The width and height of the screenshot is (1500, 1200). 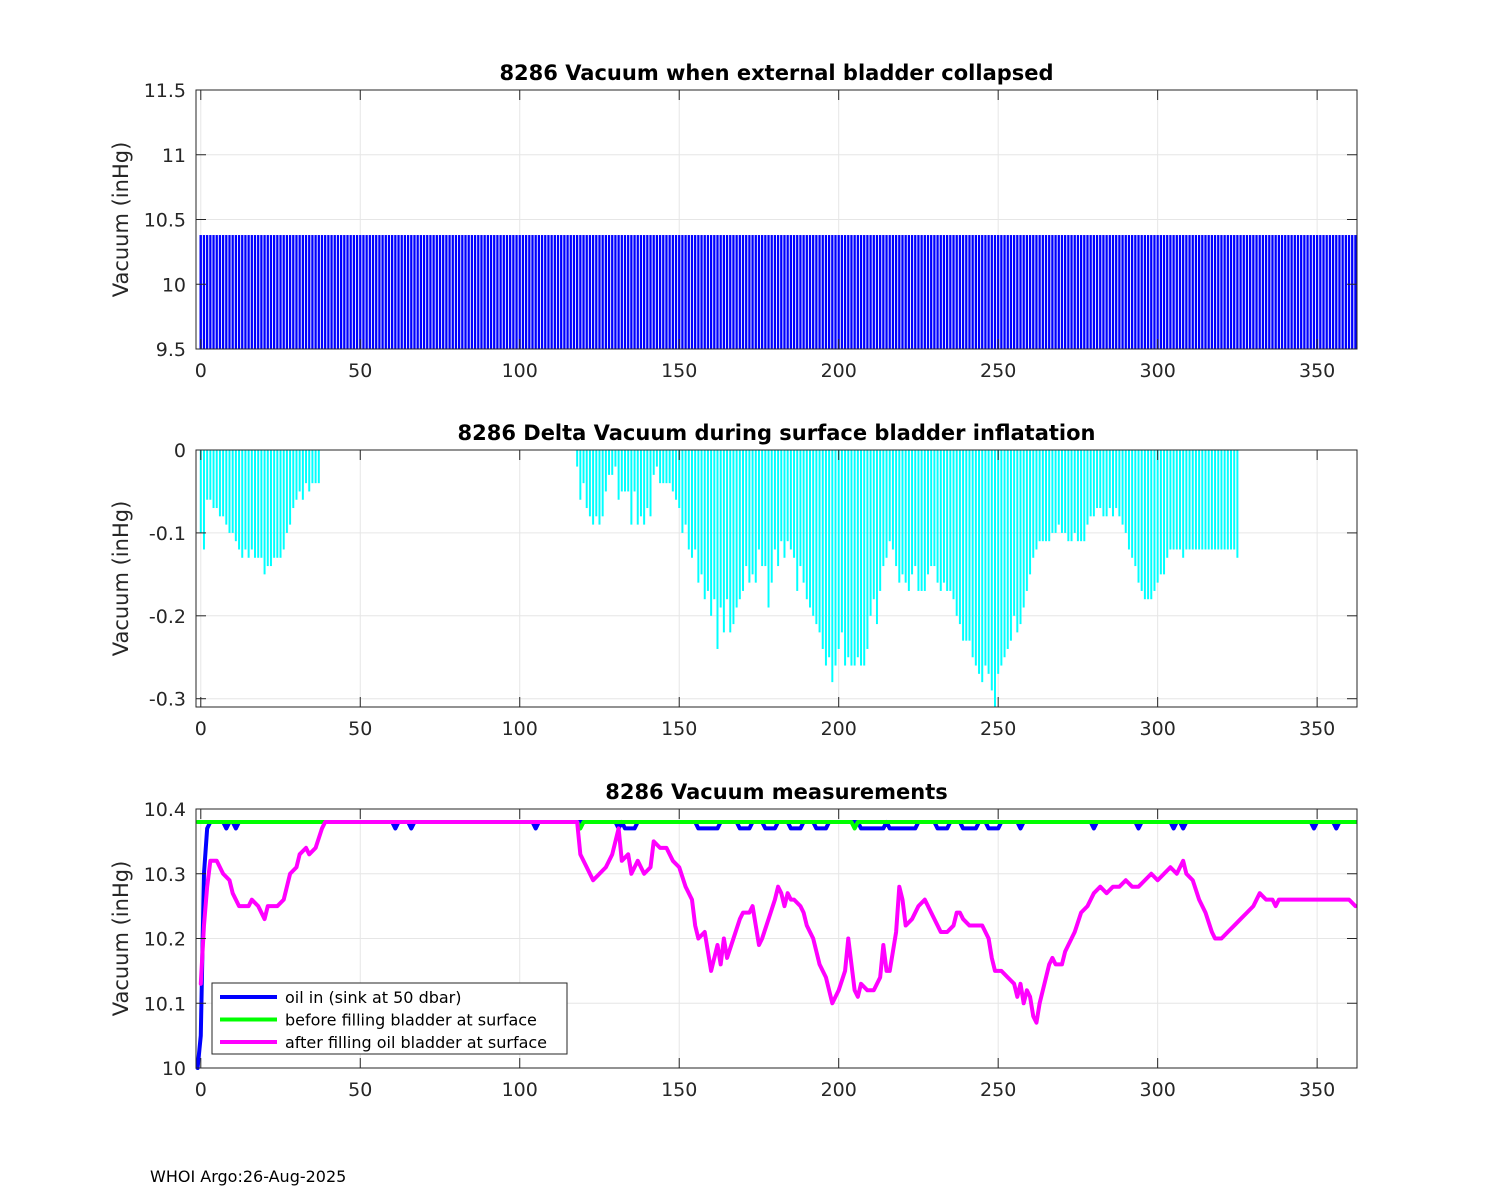 What do you see at coordinates (167, 534) in the screenshot?
I see `y-tick-label: -0.1` at bounding box center [167, 534].